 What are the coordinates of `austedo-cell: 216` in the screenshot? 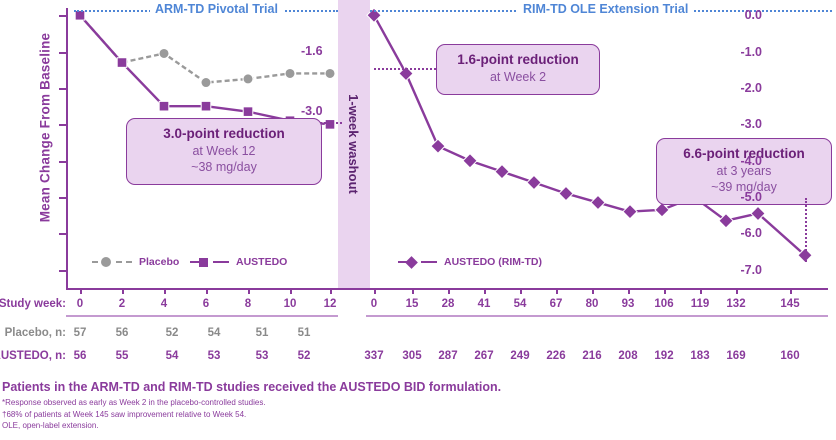 It's located at (592, 355).